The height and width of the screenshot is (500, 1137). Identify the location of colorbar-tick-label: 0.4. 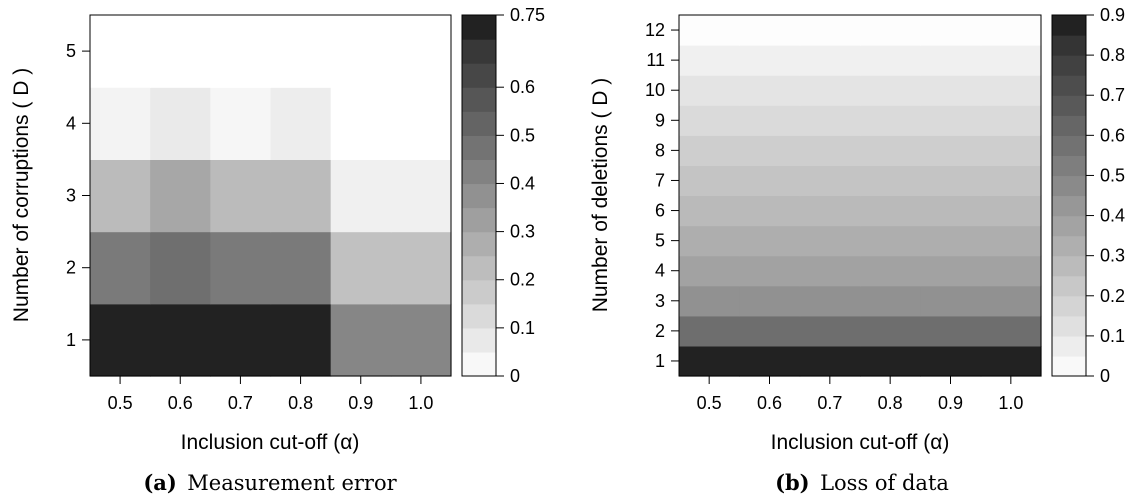
(1112, 216).